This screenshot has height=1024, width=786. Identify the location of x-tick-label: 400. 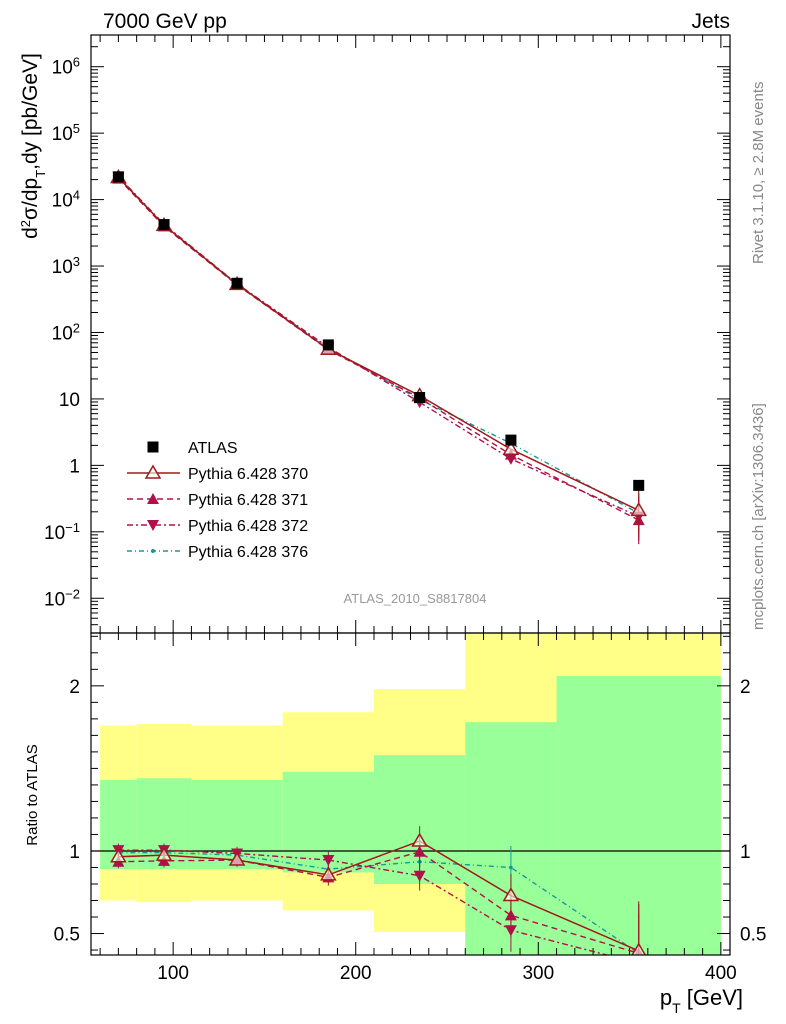
(721, 973).